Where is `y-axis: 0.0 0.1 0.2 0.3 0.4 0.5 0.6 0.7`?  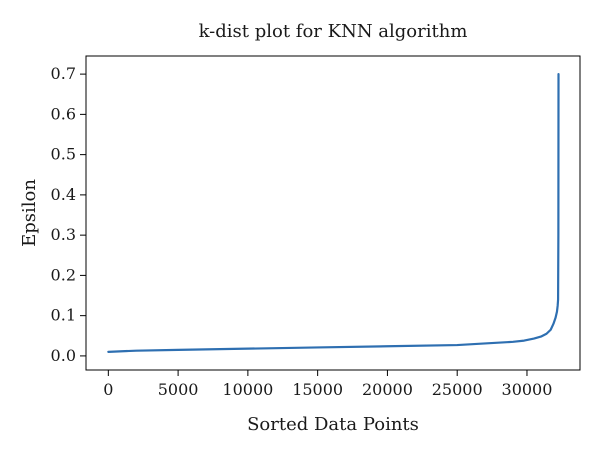
y-axis: 0.0 0.1 0.2 0.3 0.4 0.5 0.6 0.7 is located at coordinates (68, 214).